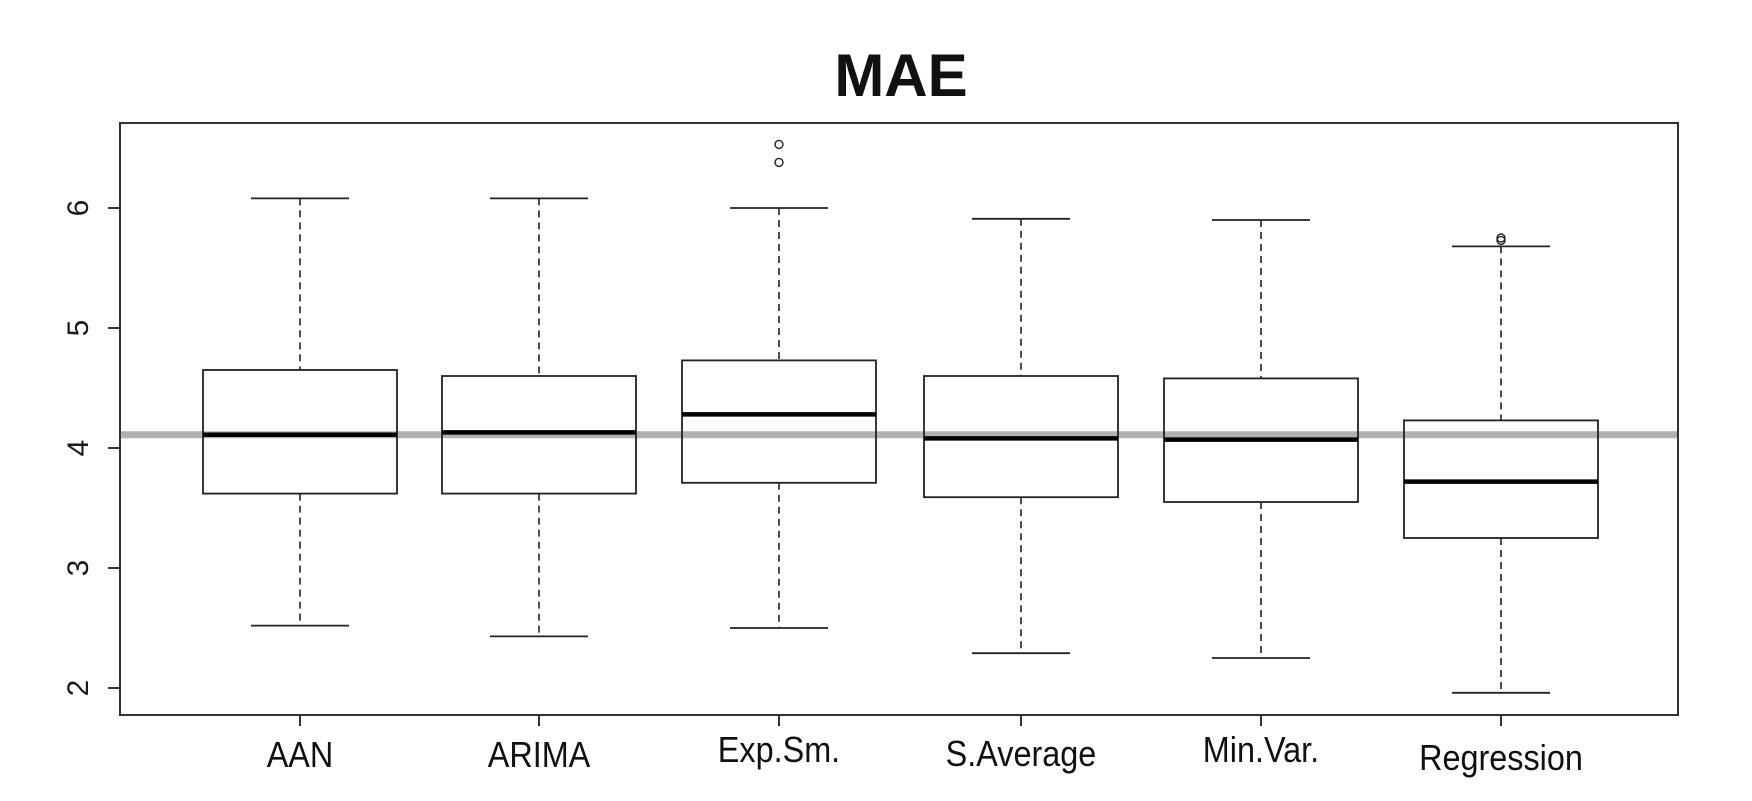  I want to click on x-tick-label: AAN, so click(300, 755).